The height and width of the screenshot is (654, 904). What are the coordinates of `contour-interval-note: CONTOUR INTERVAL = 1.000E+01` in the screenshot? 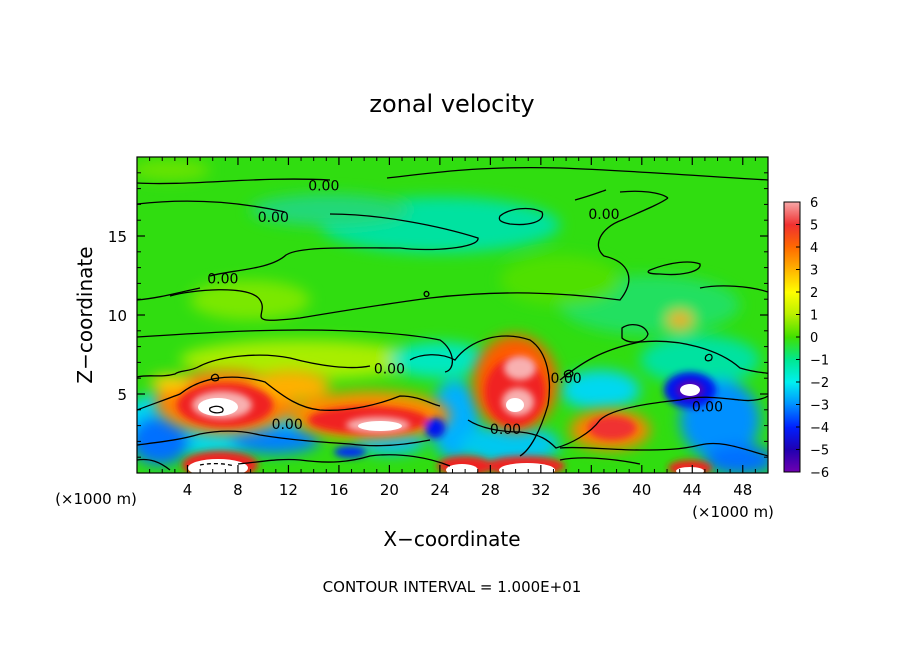 It's located at (452, 587).